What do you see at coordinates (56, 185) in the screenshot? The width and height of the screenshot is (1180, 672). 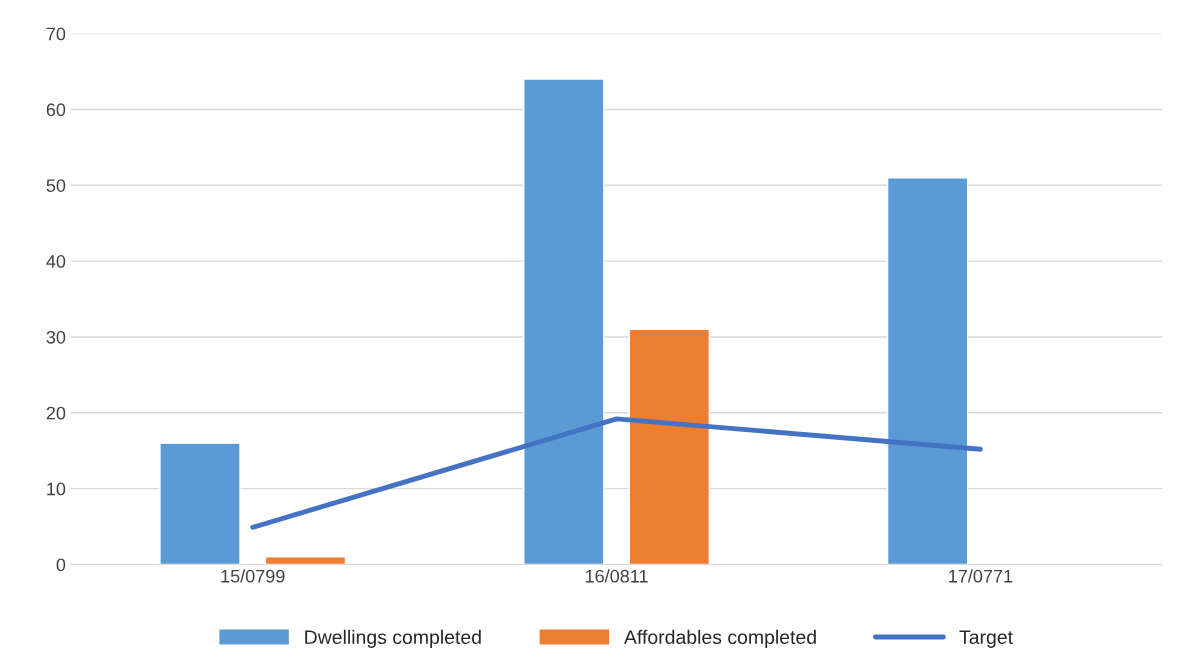 I see `y-tick-label: 50` at bounding box center [56, 185].